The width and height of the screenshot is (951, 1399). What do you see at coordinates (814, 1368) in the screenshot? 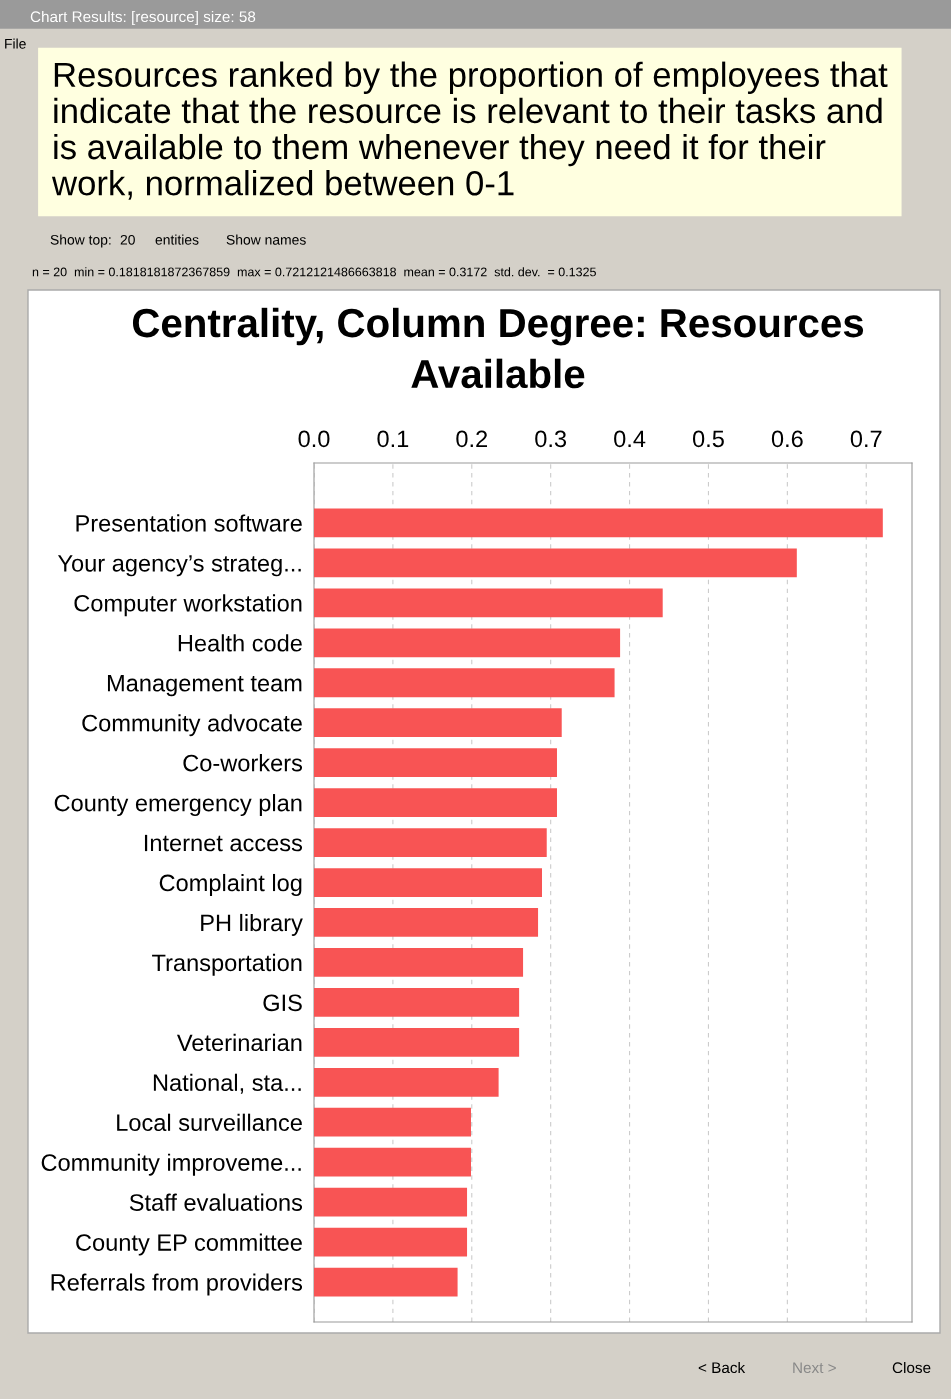
I see `text: Next >` at bounding box center [814, 1368].